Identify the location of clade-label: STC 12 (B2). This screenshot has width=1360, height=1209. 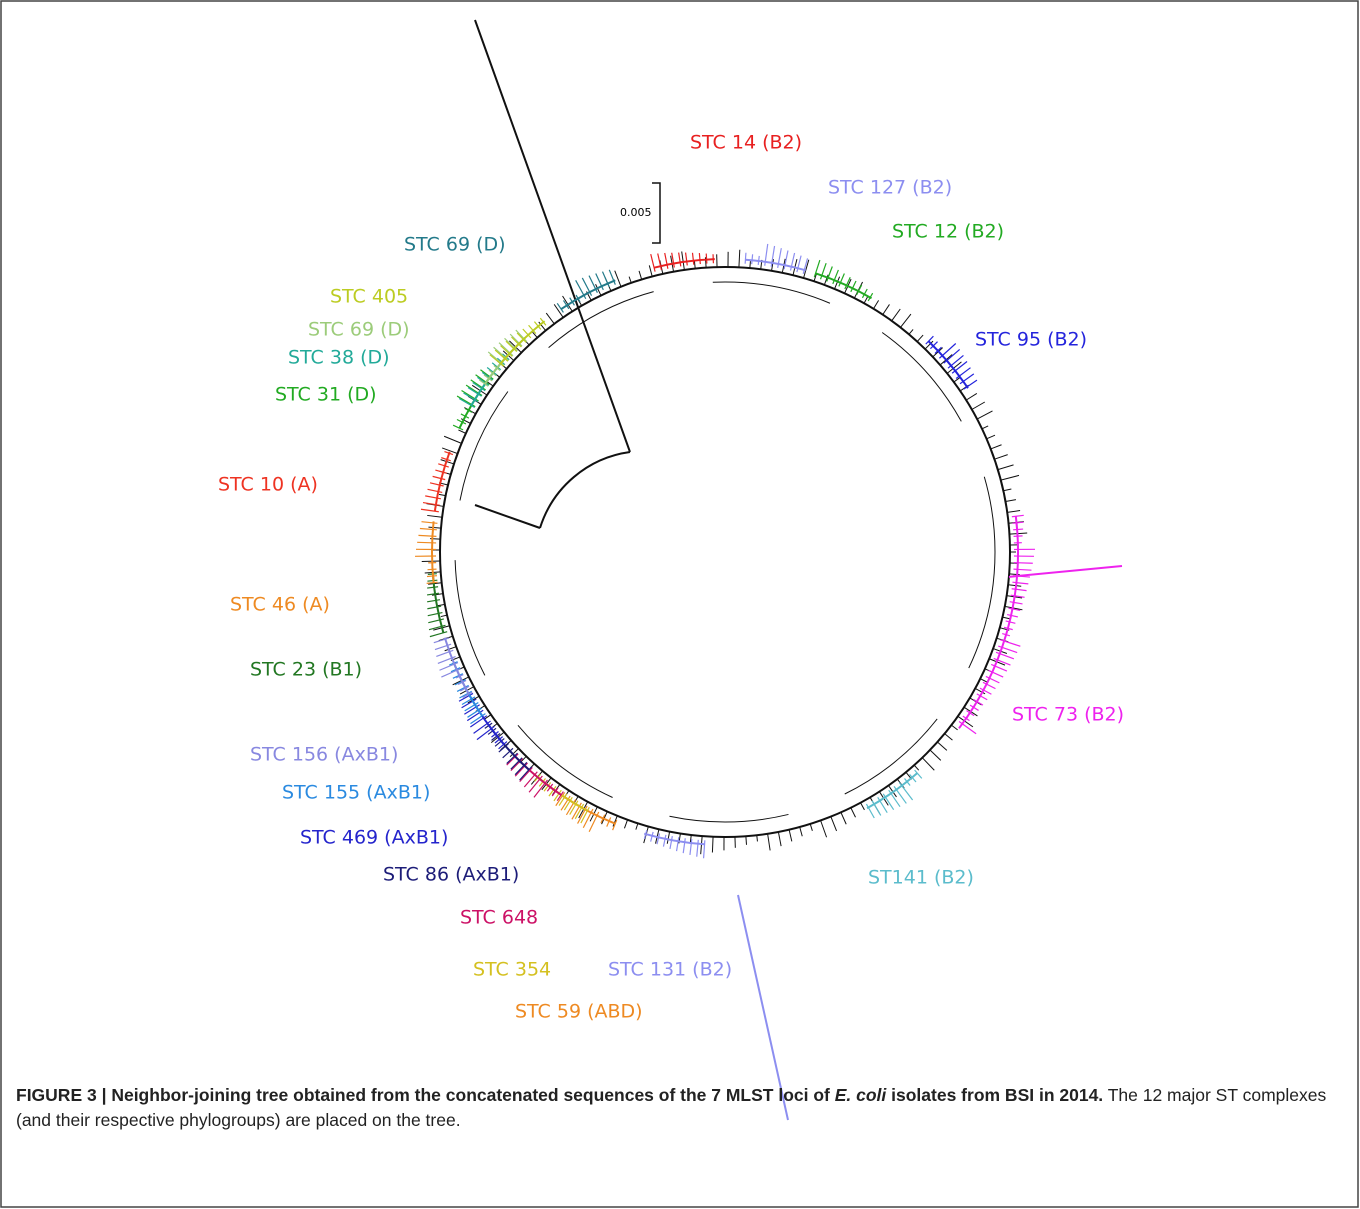
(948, 232).